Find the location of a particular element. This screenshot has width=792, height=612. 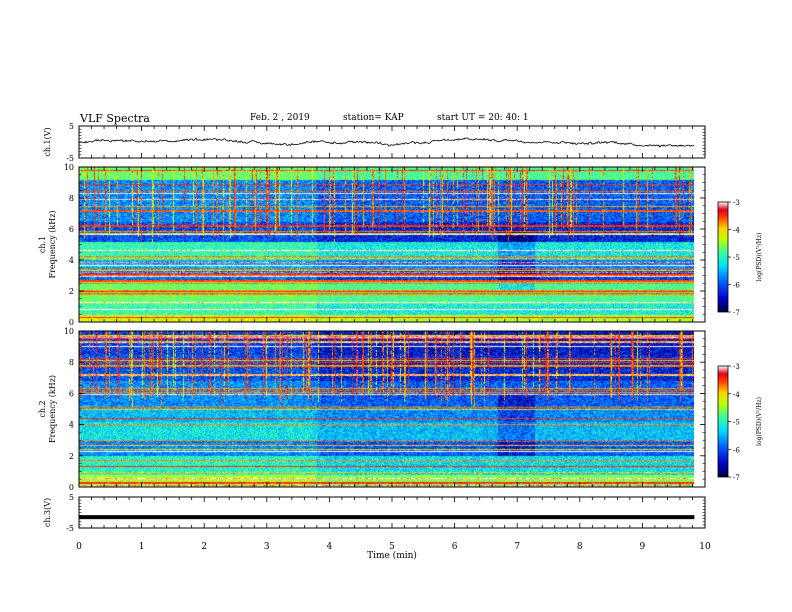

x-tick-label: 1 is located at coordinates (142, 547).